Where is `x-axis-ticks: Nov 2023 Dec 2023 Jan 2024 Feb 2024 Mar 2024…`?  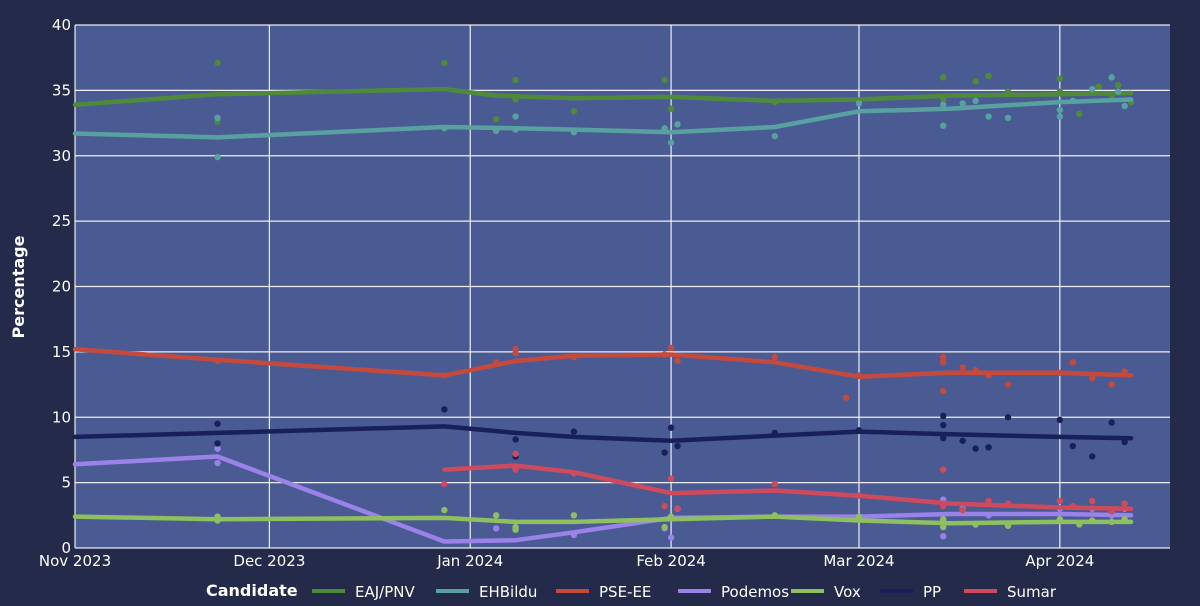
x-axis-ticks: Nov 2023 Dec 2023 Jan 2024 Feb 2024 Mar 2024… is located at coordinates (566, 561).